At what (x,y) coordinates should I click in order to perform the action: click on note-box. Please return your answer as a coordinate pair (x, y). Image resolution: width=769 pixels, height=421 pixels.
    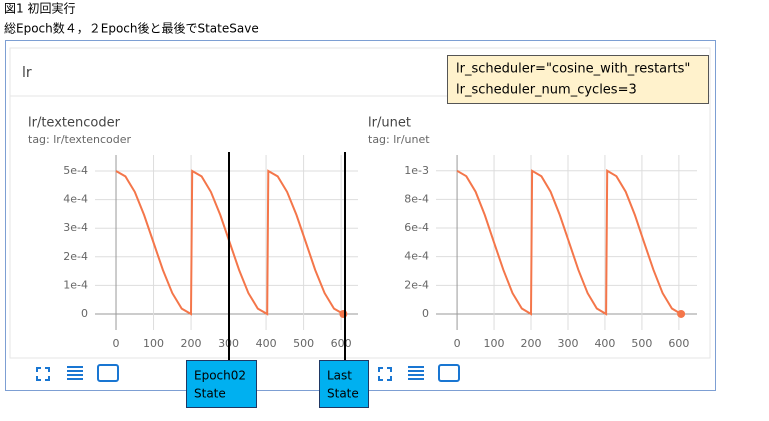
    Looking at the image, I should click on (578, 79).